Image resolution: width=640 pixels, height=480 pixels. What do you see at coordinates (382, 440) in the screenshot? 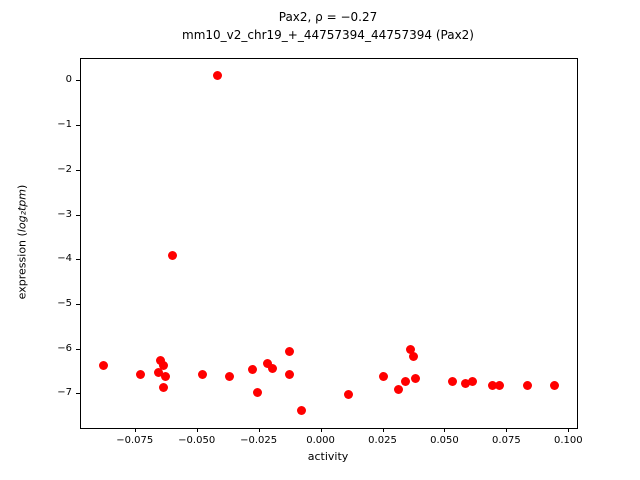
I see `x-tick-label: 0.025` at bounding box center [382, 440].